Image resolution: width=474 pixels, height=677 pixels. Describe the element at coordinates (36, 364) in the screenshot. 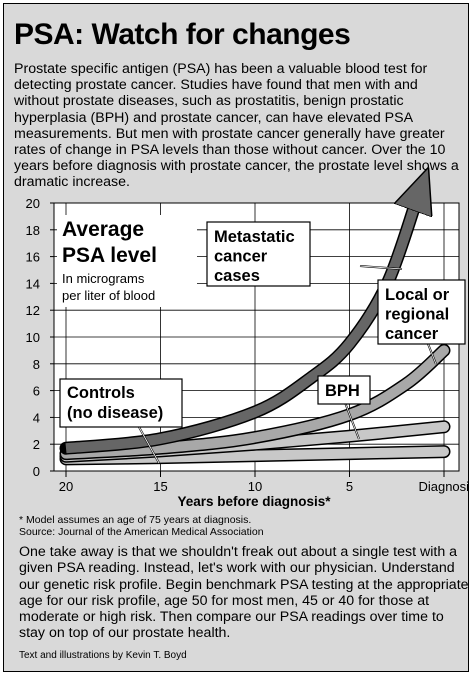

I see `y-tick-label: 8` at that location.